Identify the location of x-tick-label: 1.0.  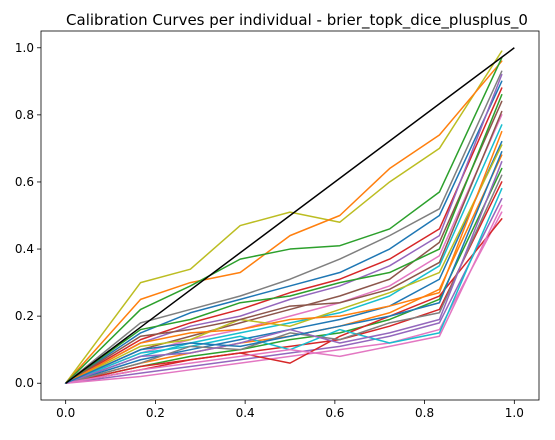
(514, 413).